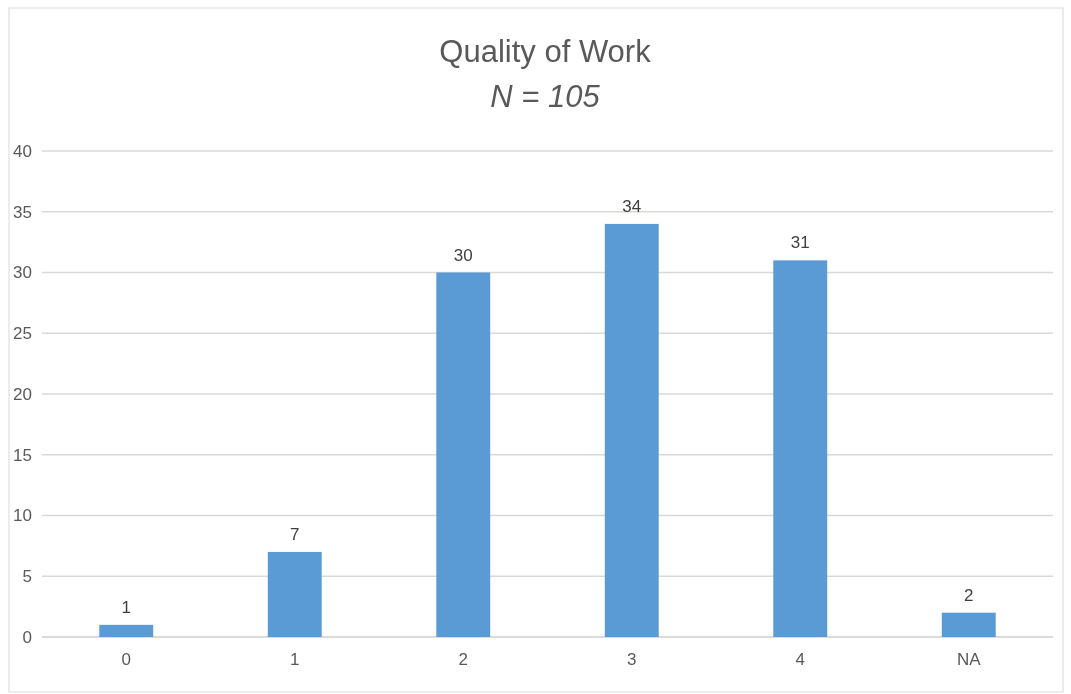 Image resolution: width=1071 pixels, height=694 pixels. I want to click on x-tick-label: 1, so click(295, 659).